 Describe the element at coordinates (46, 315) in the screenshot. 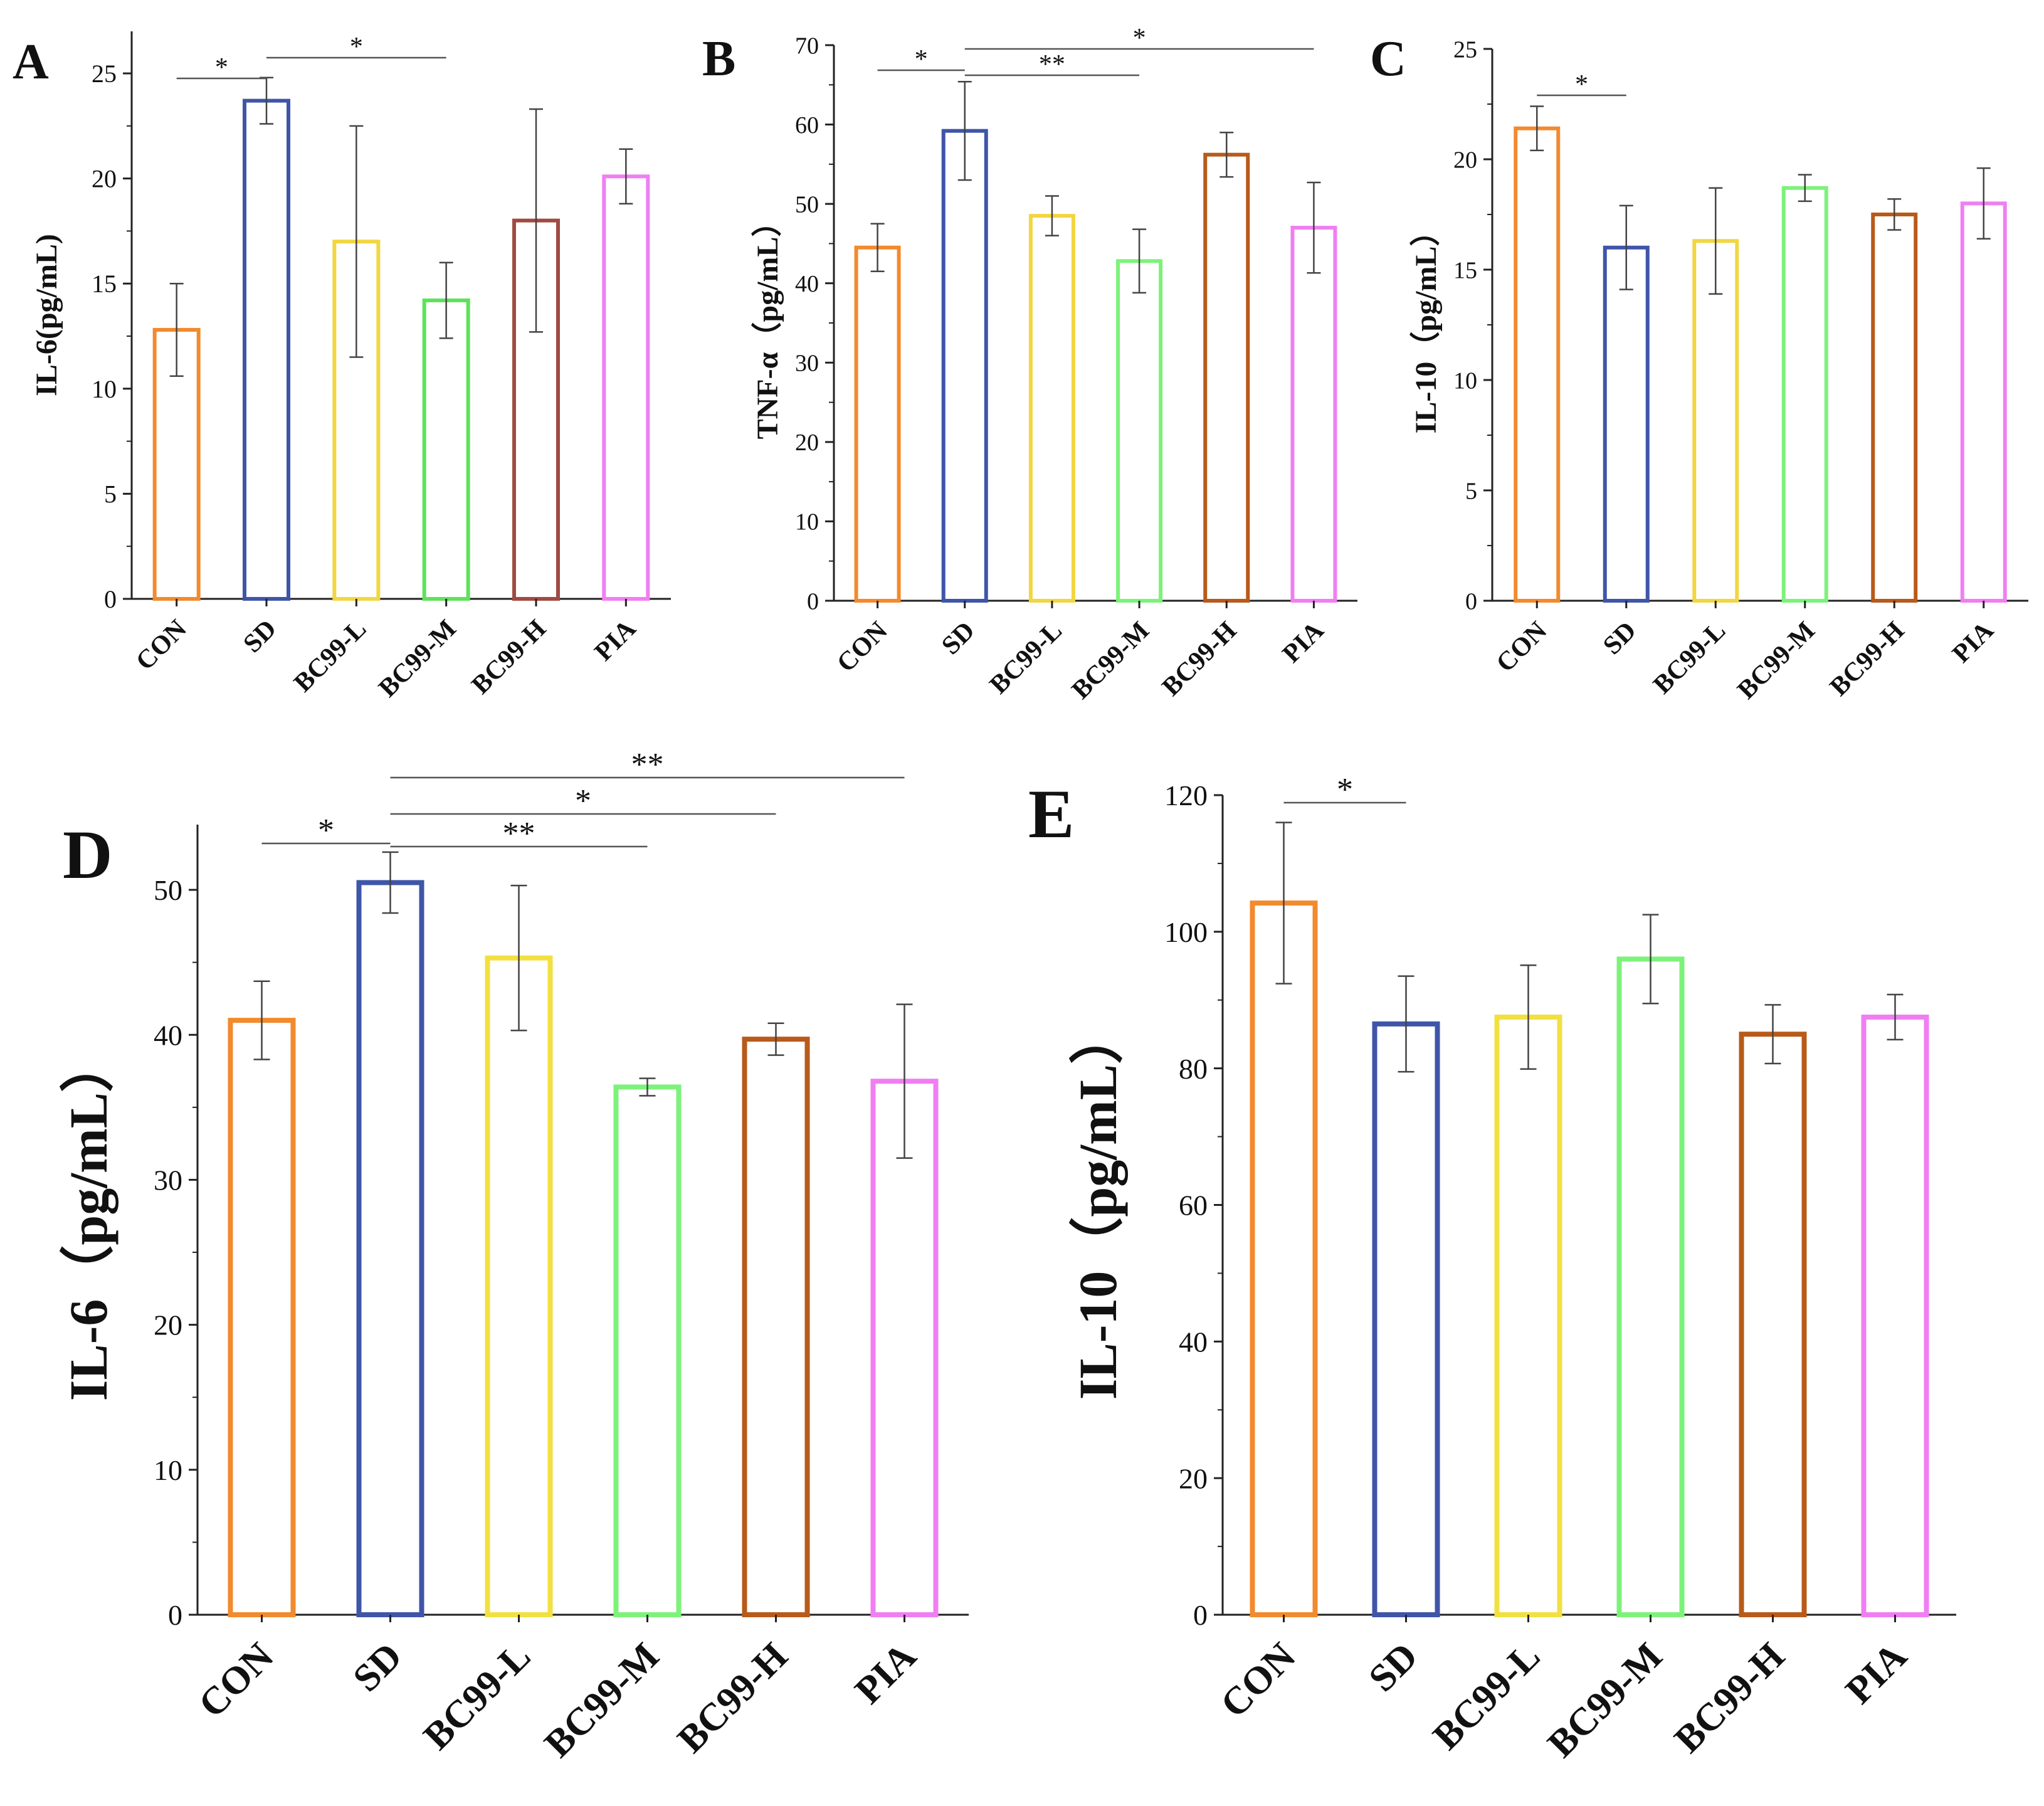

I see `y-axis-label: IL-6(pg/mL)` at that location.